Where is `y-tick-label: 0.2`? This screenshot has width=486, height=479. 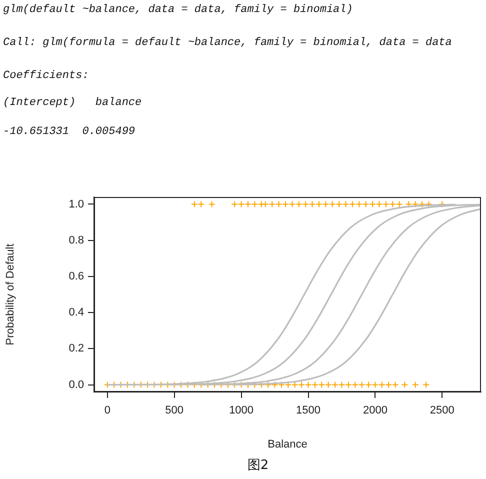
y-tick-label: 0.2 is located at coordinates (76, 348).